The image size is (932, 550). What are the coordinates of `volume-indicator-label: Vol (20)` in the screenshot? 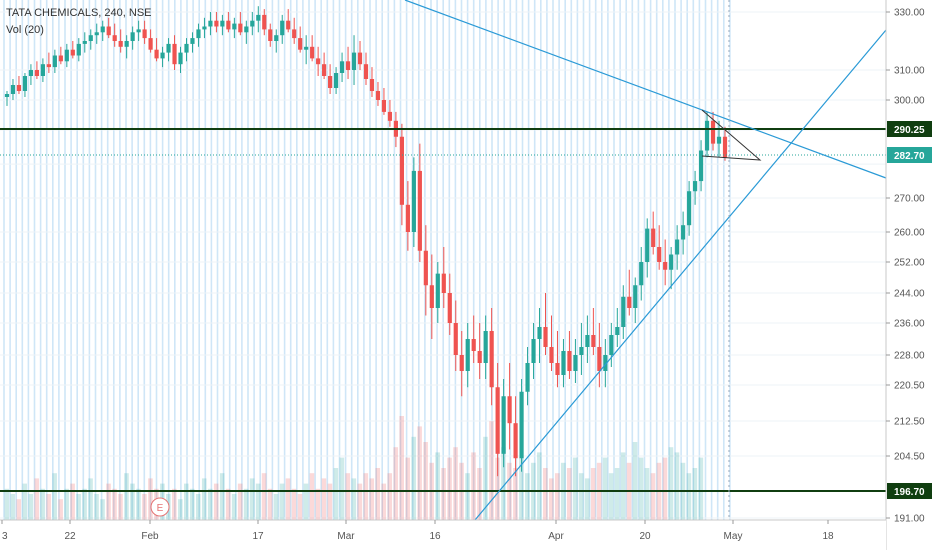 It's located at (25, 30).